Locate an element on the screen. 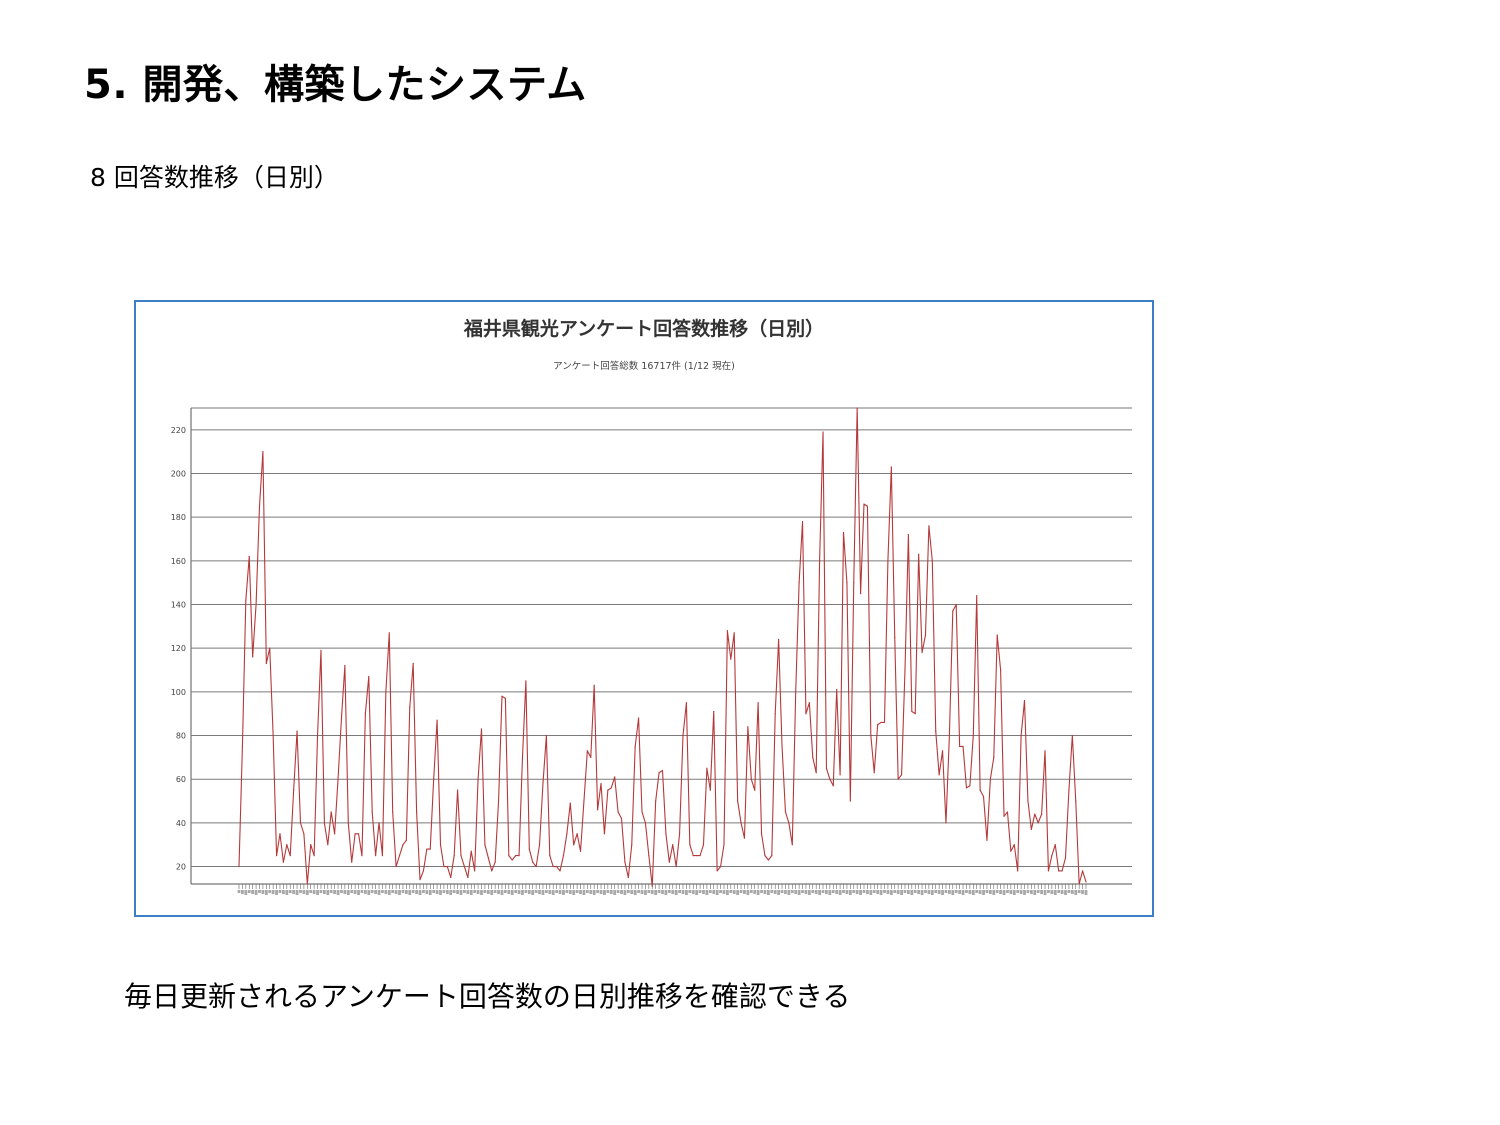  y-tick-label-20: 20 is located at coordinates (181, 867).